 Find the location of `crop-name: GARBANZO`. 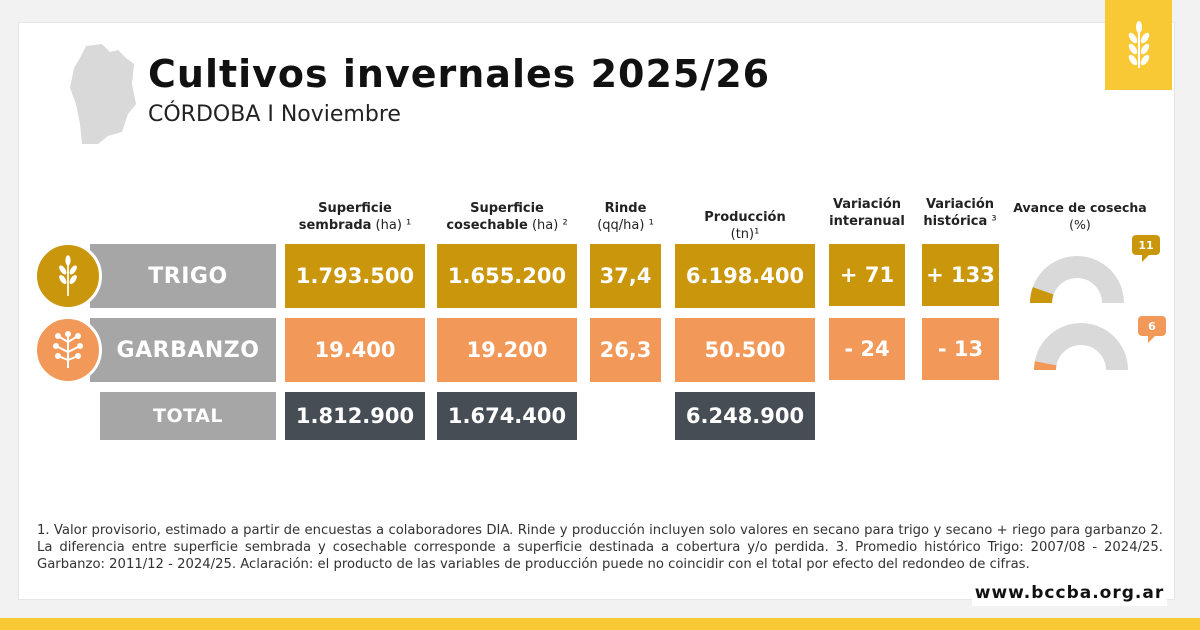

crop-name: GARBANZO is located at coordinates (188, 350).